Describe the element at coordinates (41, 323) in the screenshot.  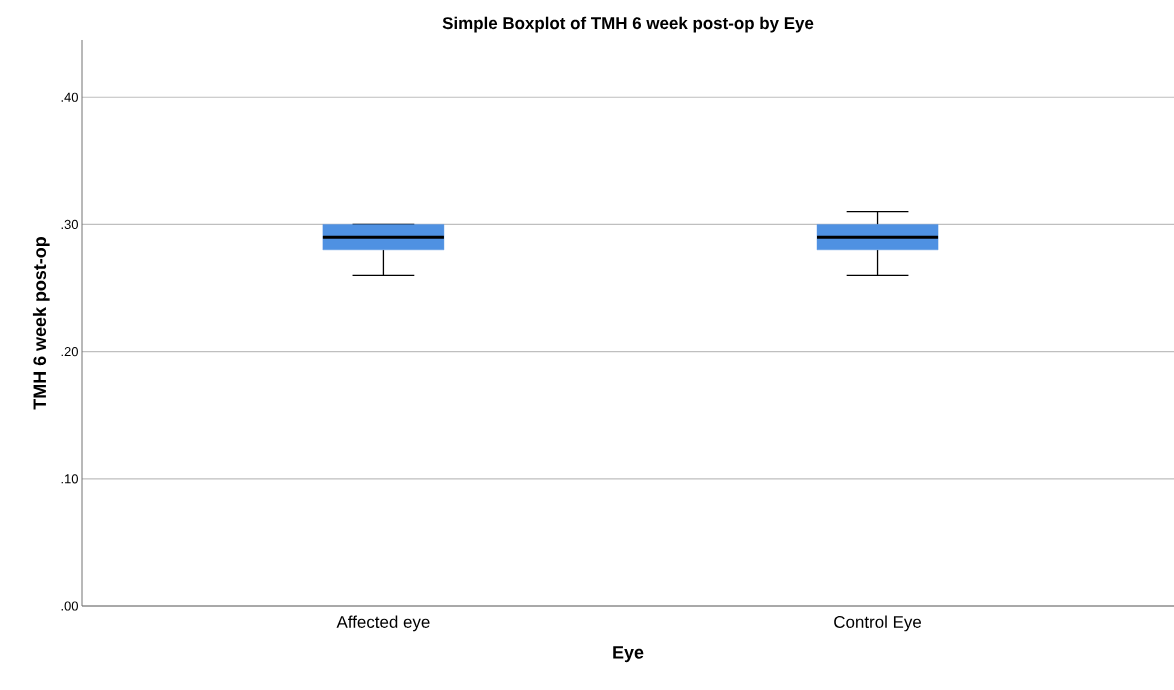
I see `y-axis-title: TMH 6 week post-op` at that location.